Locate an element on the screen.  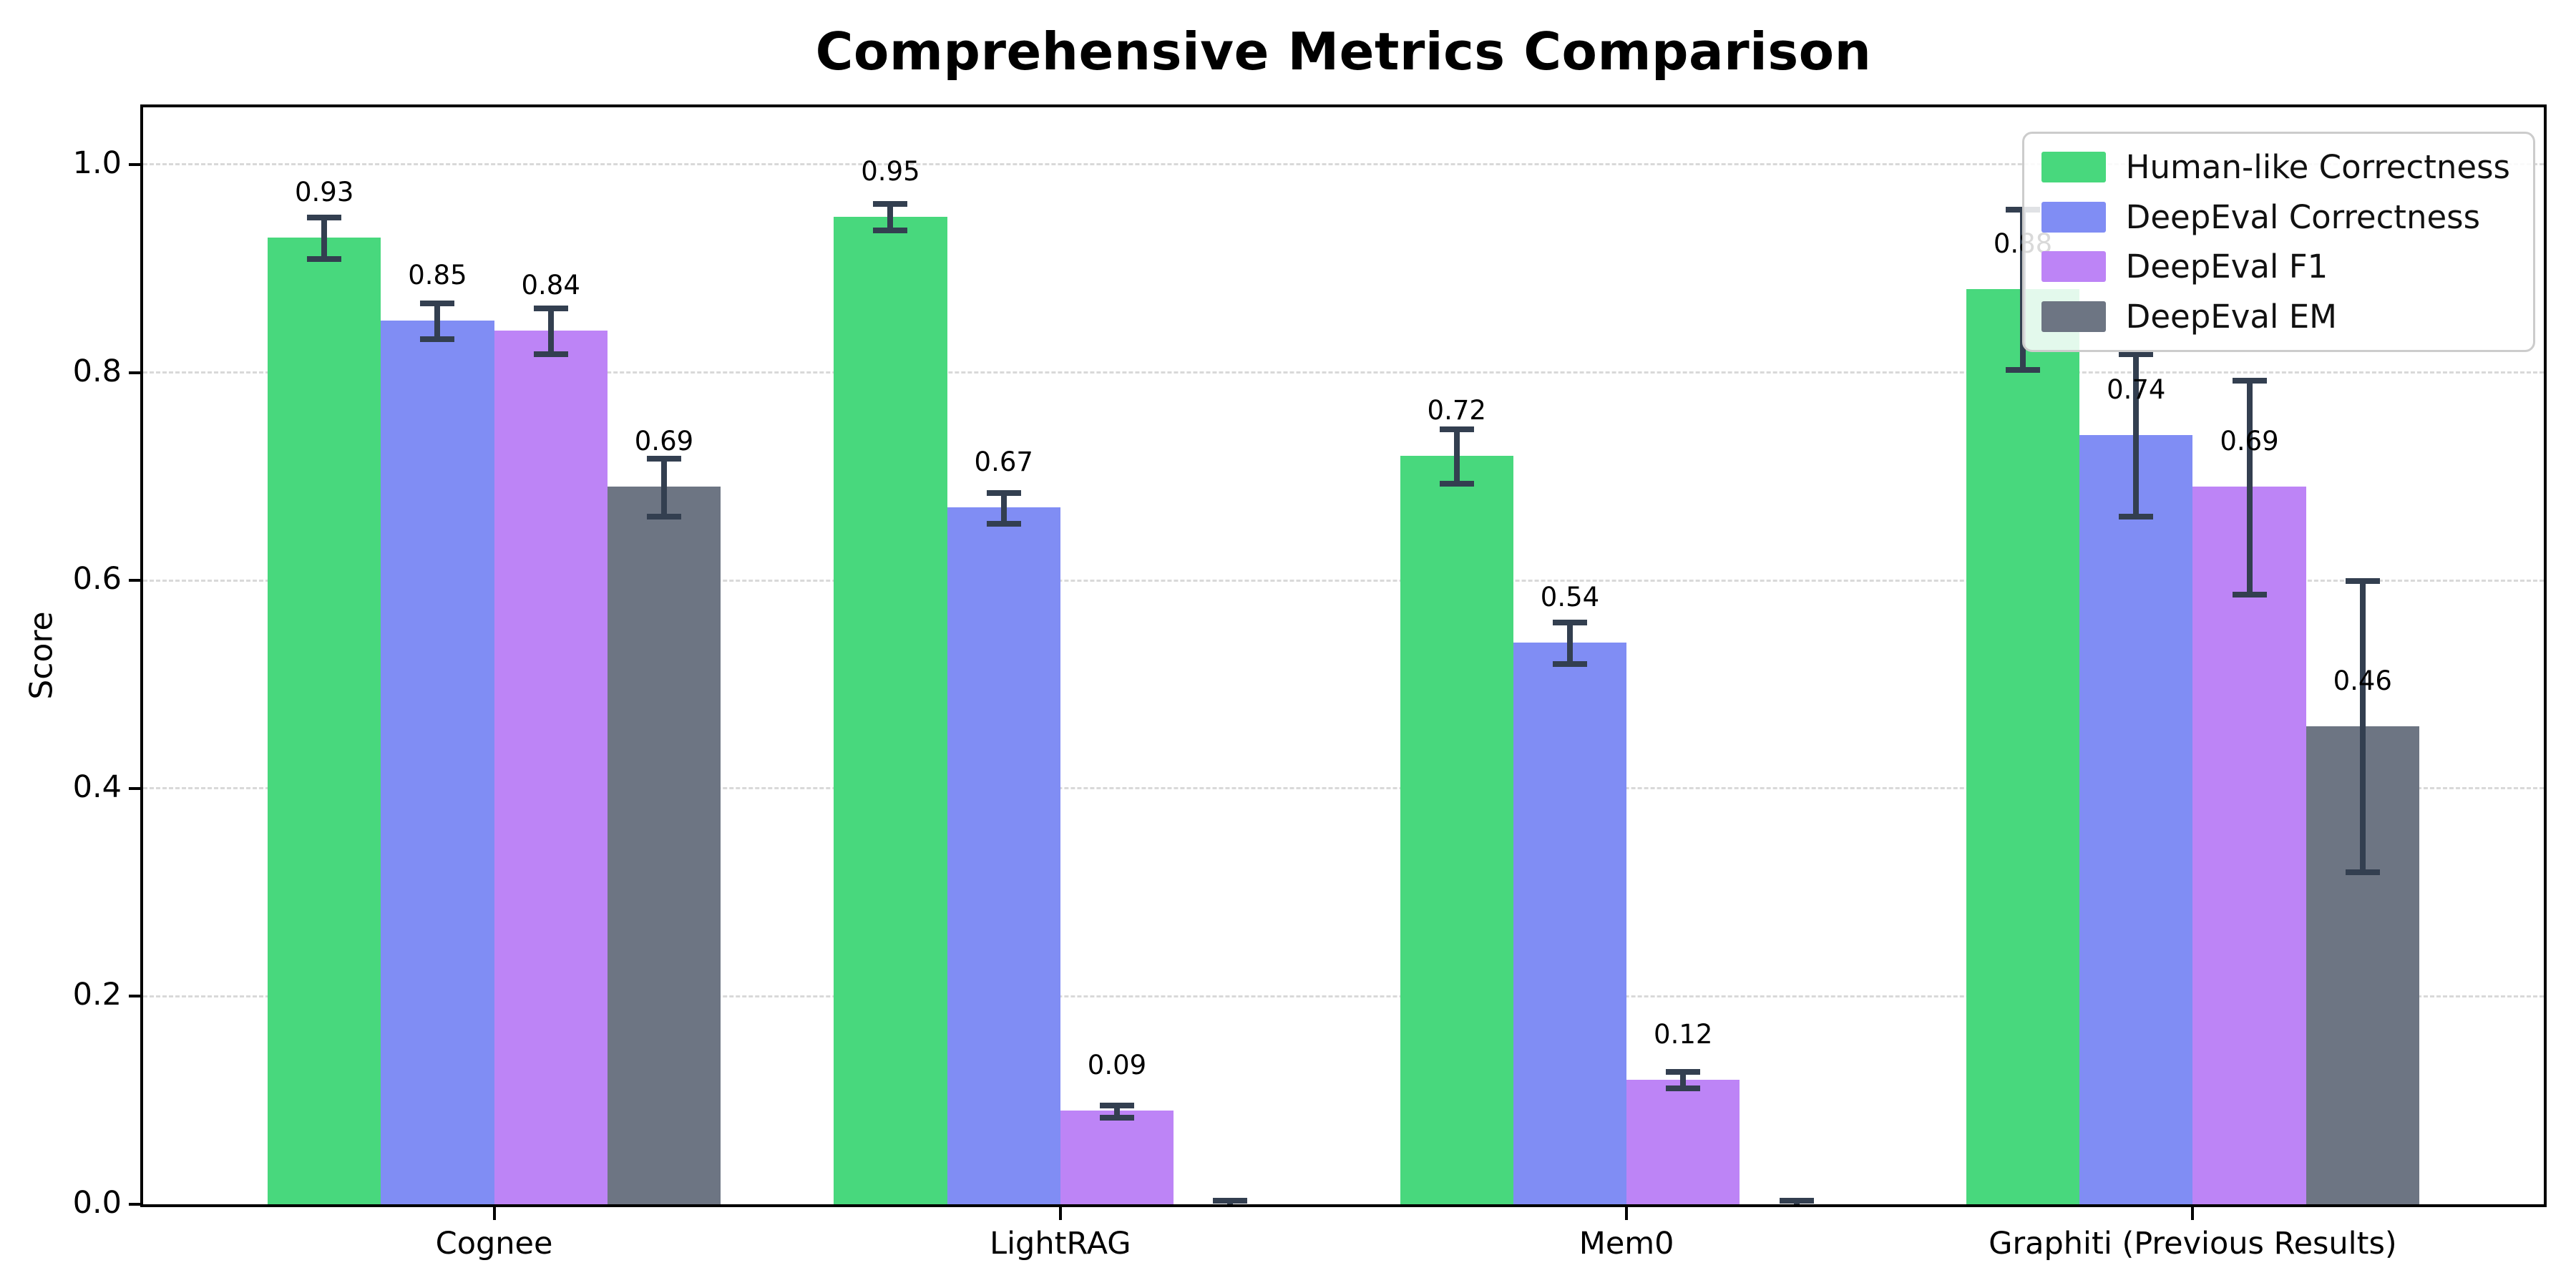
legend-label: DeepEval EM is located at coordinates (2231, 316).